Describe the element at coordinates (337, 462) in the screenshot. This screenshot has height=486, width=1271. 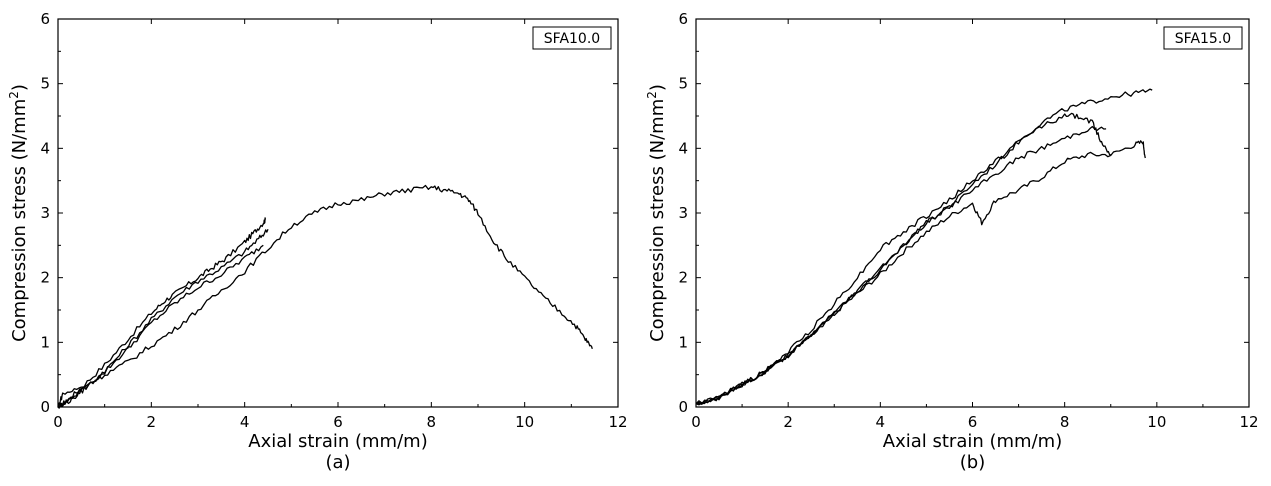
I see `panel-label: (a)` at that location.